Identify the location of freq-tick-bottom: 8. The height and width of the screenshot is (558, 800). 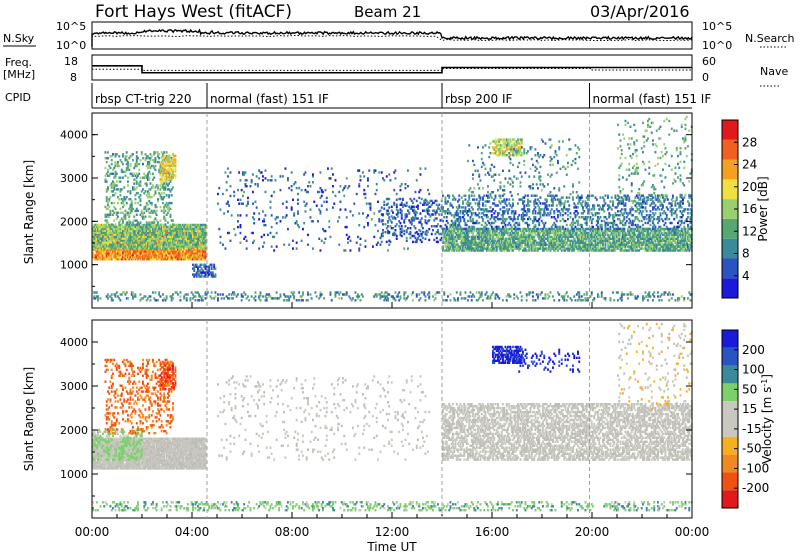
(73, 77).